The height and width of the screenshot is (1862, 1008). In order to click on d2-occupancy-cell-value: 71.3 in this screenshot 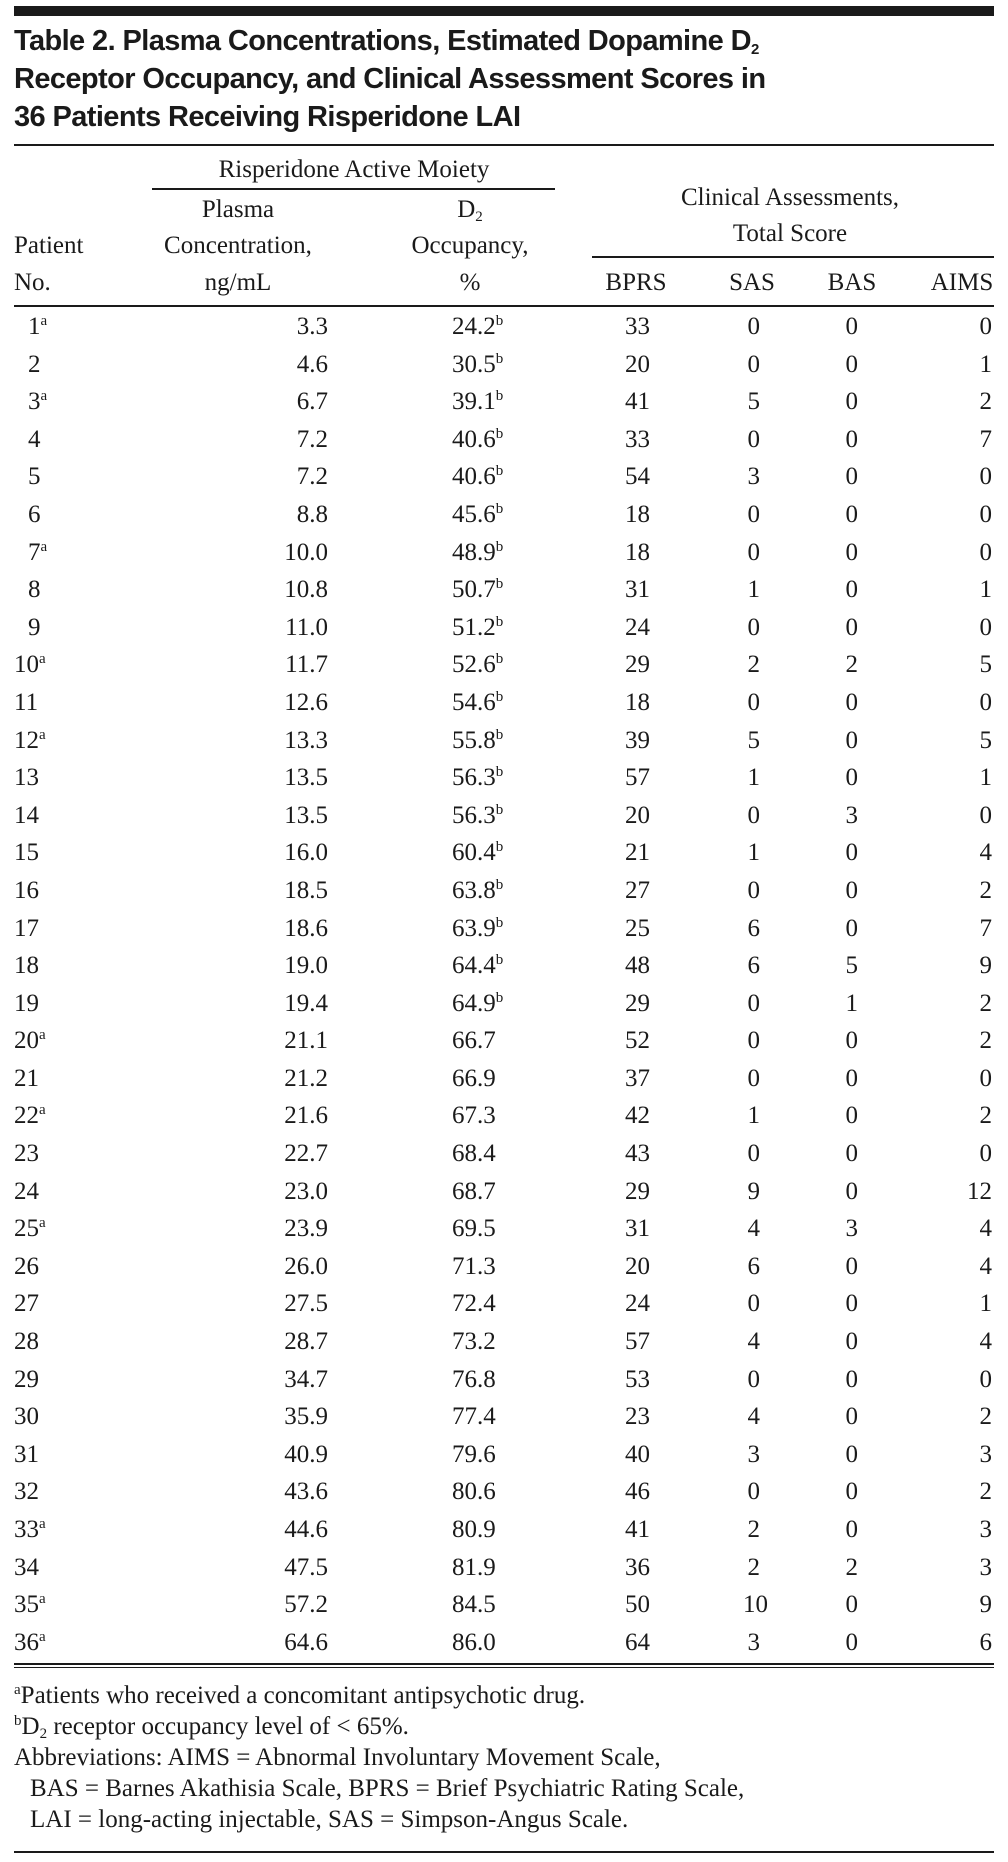, I will do `click(474, 1266)`.